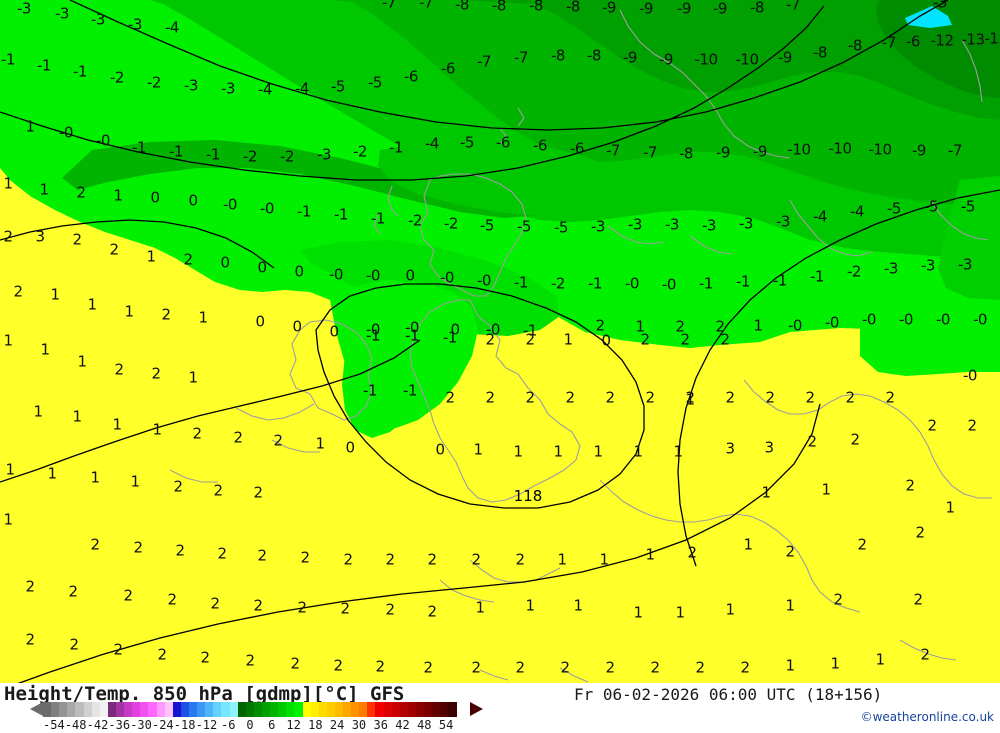 This screenshot has width=1000, height=733. I want to click on colorbar-low-arrow-icon, so click(36, 709).